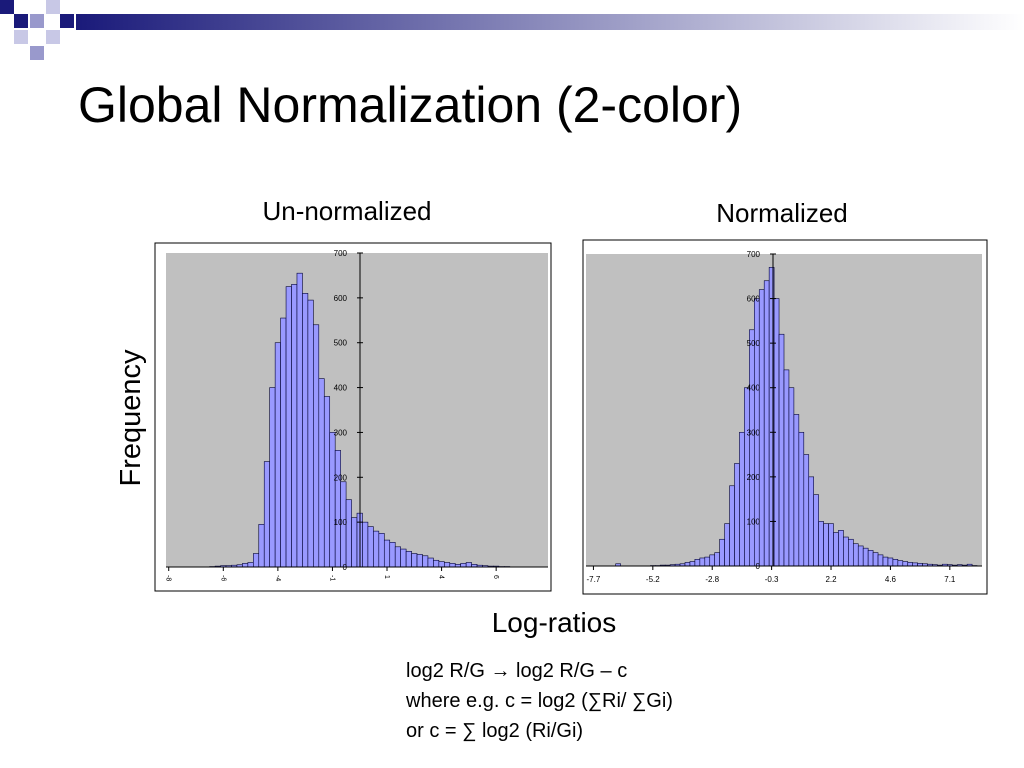 The width and height of the screenshot is (1024, 768). What do you see at coordinates (410, 105) in the screenshot?
I see `slide-title: Global Normalization (2-color)` at bounding box center [410, 105].